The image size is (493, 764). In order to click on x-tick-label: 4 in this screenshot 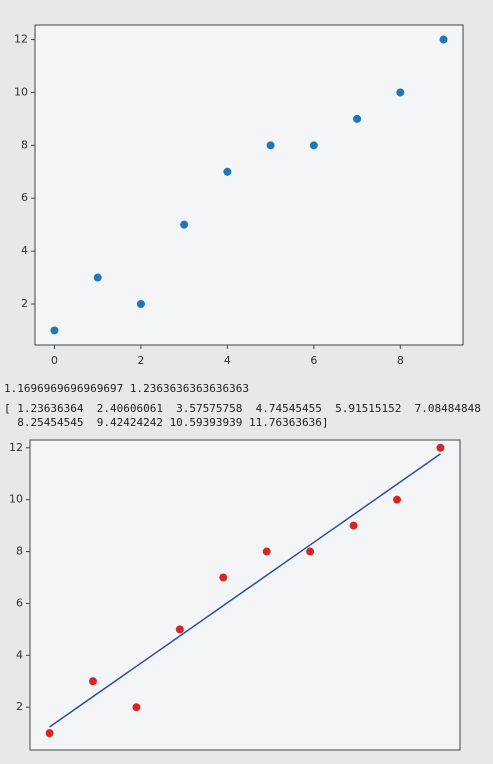, I will do `click(227, 360)`.